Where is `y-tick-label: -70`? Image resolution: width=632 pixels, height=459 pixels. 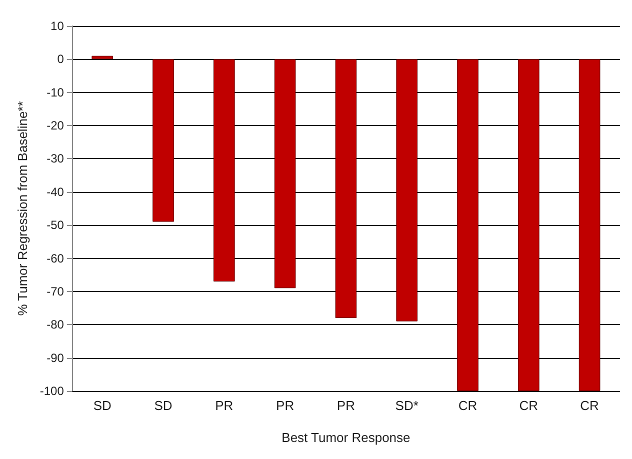
y-tick-label: -70 is located at coordinates (55, 291).